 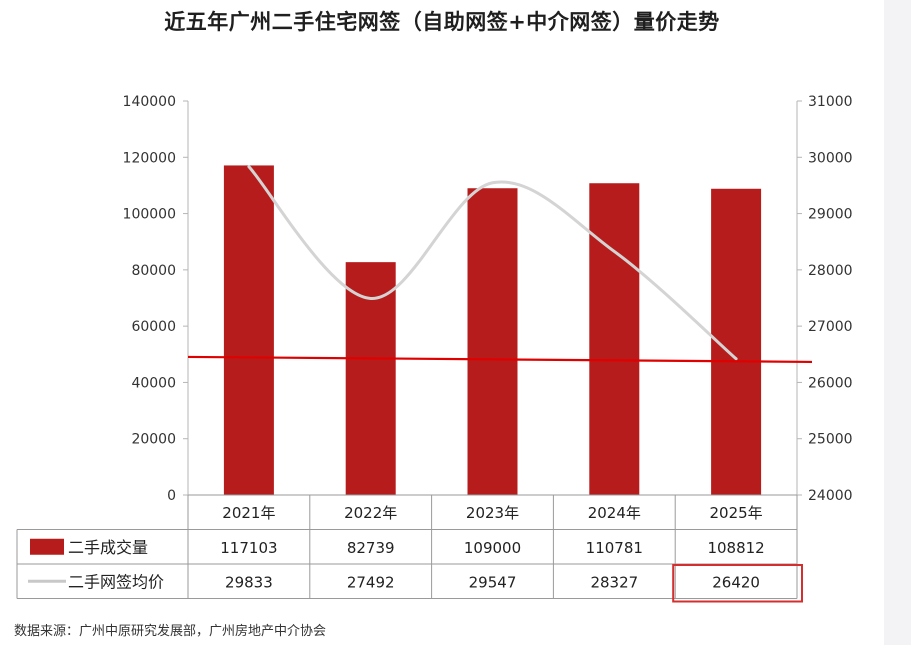 I want to click on table-volume-4: 110781, so click(x=614, y=548).